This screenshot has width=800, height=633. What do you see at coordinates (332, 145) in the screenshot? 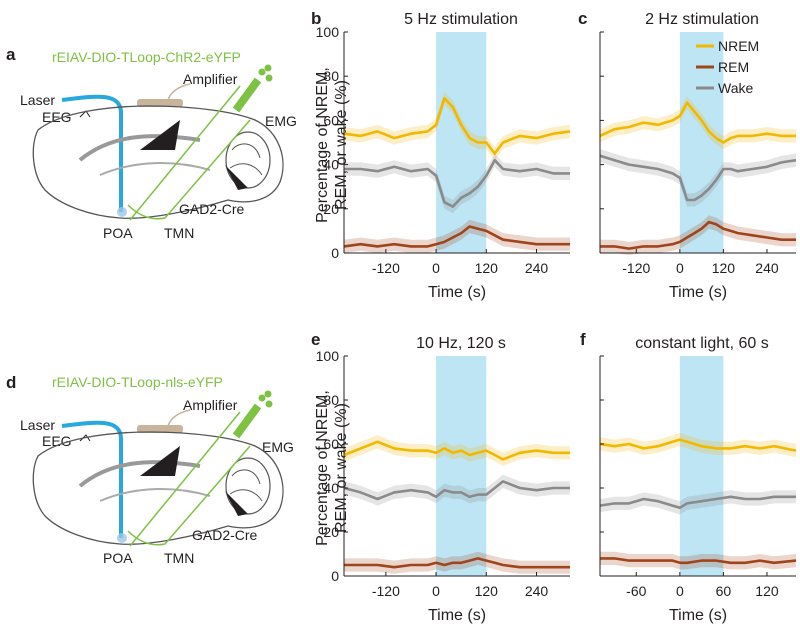
I see `y-axis-label-top: Percentage of NREM, REM, or wake (%)` at bounding box center [332, 145].